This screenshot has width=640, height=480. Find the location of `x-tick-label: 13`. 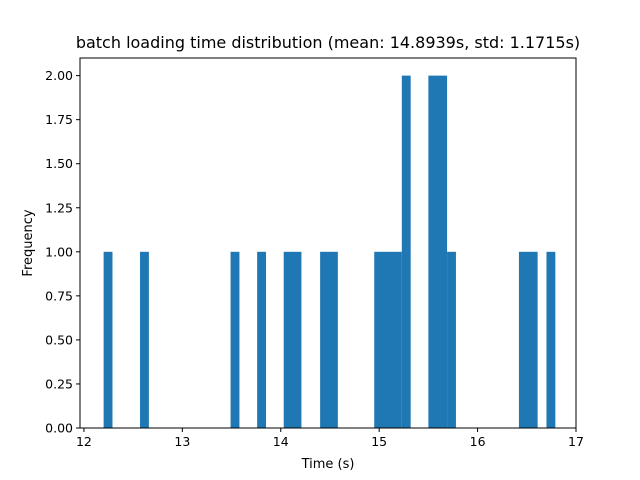

x-tick-label: 13 is located at coordinates (182, 441).